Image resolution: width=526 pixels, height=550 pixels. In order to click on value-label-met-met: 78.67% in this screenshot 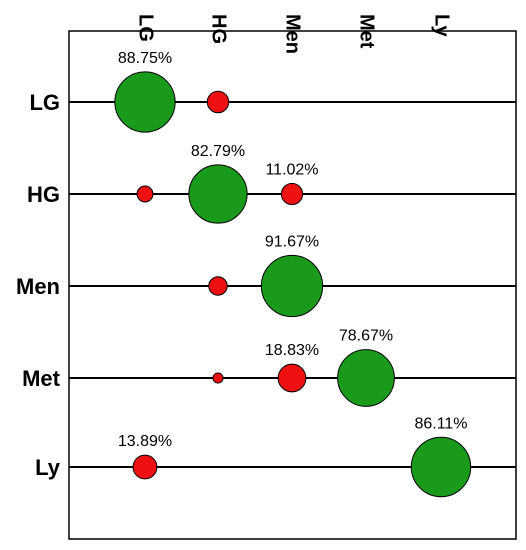, I will do `click(366, 336)`.